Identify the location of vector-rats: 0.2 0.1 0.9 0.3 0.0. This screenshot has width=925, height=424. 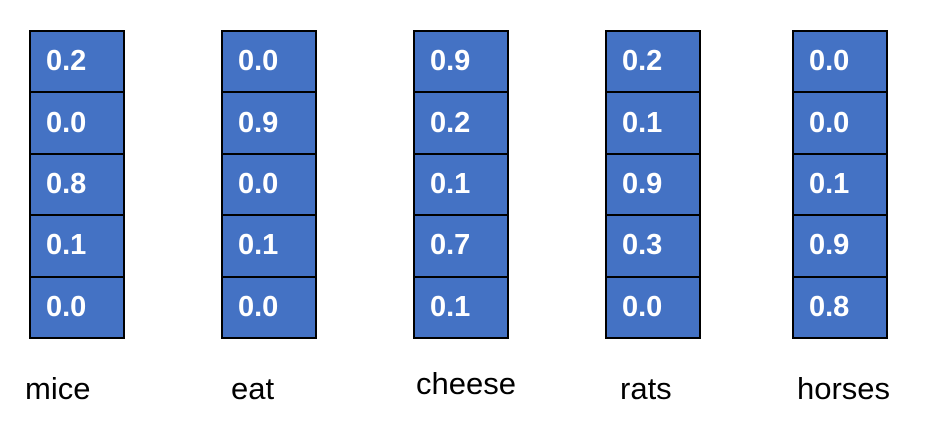
(653, 184).